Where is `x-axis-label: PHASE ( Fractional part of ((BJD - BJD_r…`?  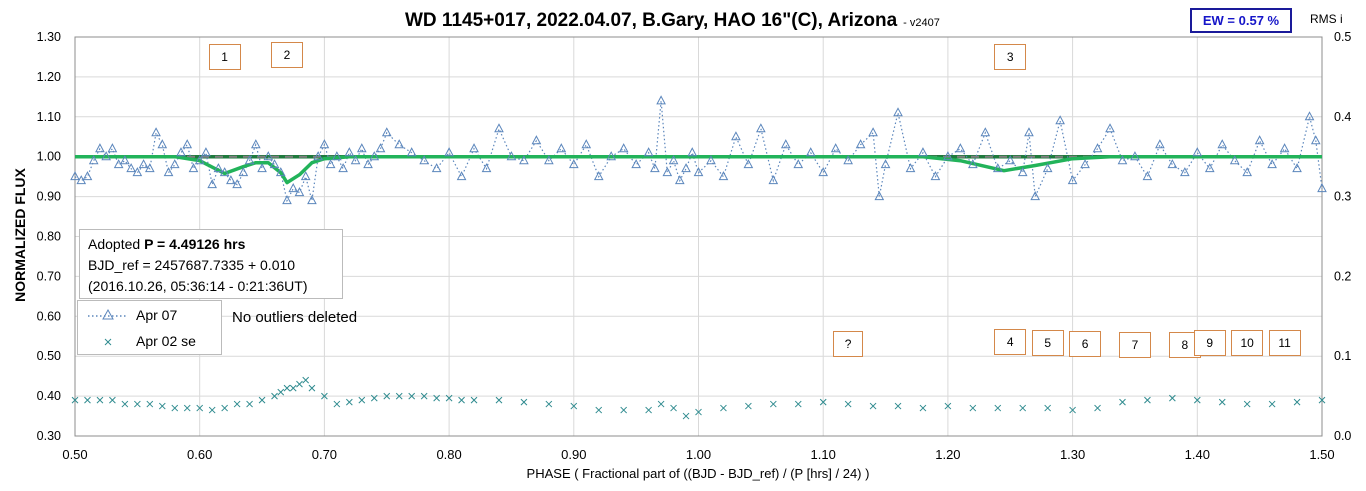
x-axis-label: PHASE ( Fractional part of ((BJD - BJD_r… is located at coordinates (698, 473).